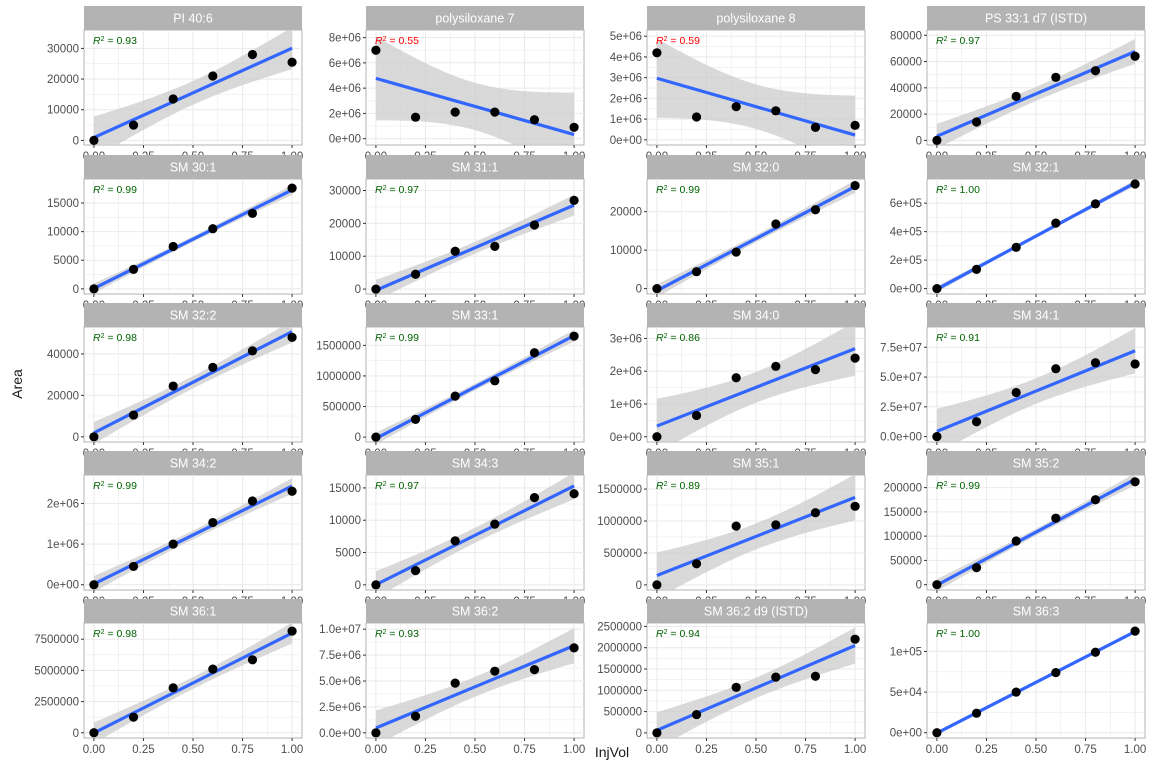 This screenshot has height=768, width=1152. What do you see at coordinates (345, 89) in the screenshot?
I see `y-tick-label: 4e+06` at bounding box center [345, 89].